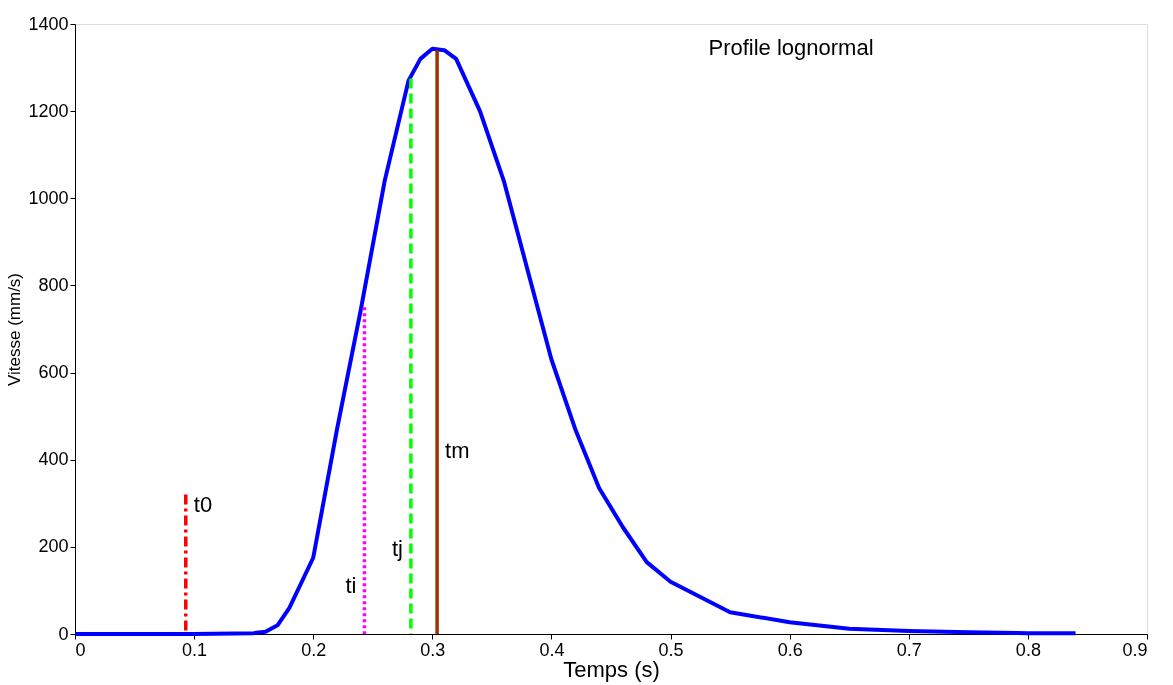 The height and width of the screenshot is (685, 1173). What do you see at coordinates (15, 329) in the screenshot?
I see `y-axis-title: Vitesse (mm/s)` at bounding box center [15, 329].